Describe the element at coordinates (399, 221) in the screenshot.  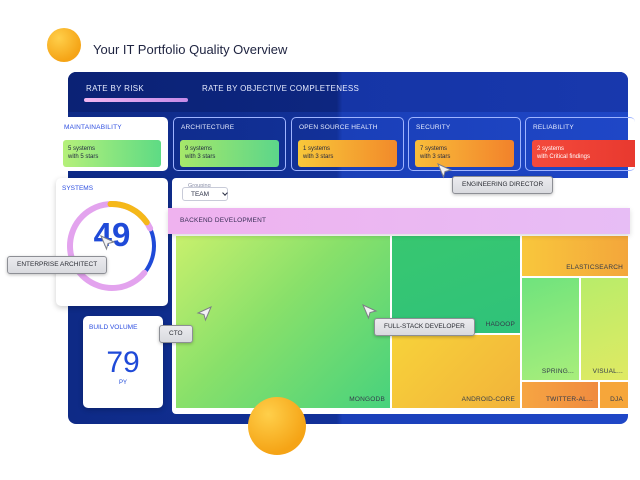
I see `group-header-backend: BACKEND DEVELOPMENT` at that location.